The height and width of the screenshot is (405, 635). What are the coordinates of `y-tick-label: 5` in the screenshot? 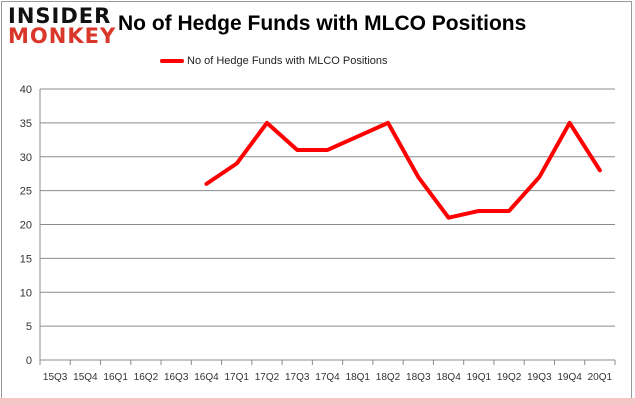 It's located at (29, 327).